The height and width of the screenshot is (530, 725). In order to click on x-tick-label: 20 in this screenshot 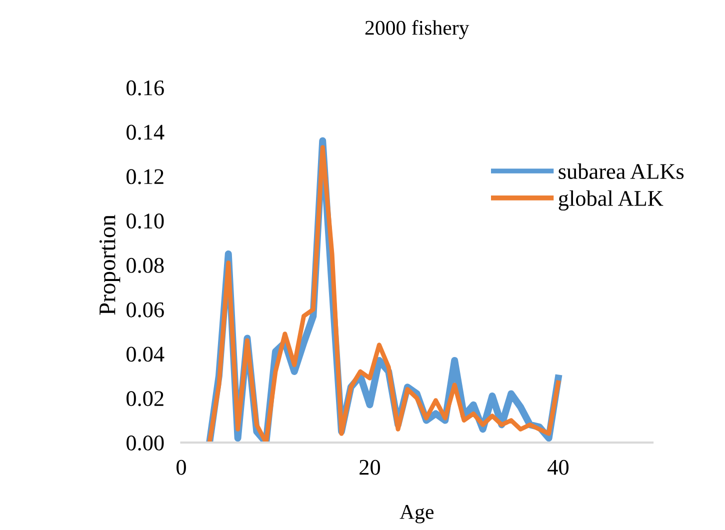, I will do `click(370, 467)`.